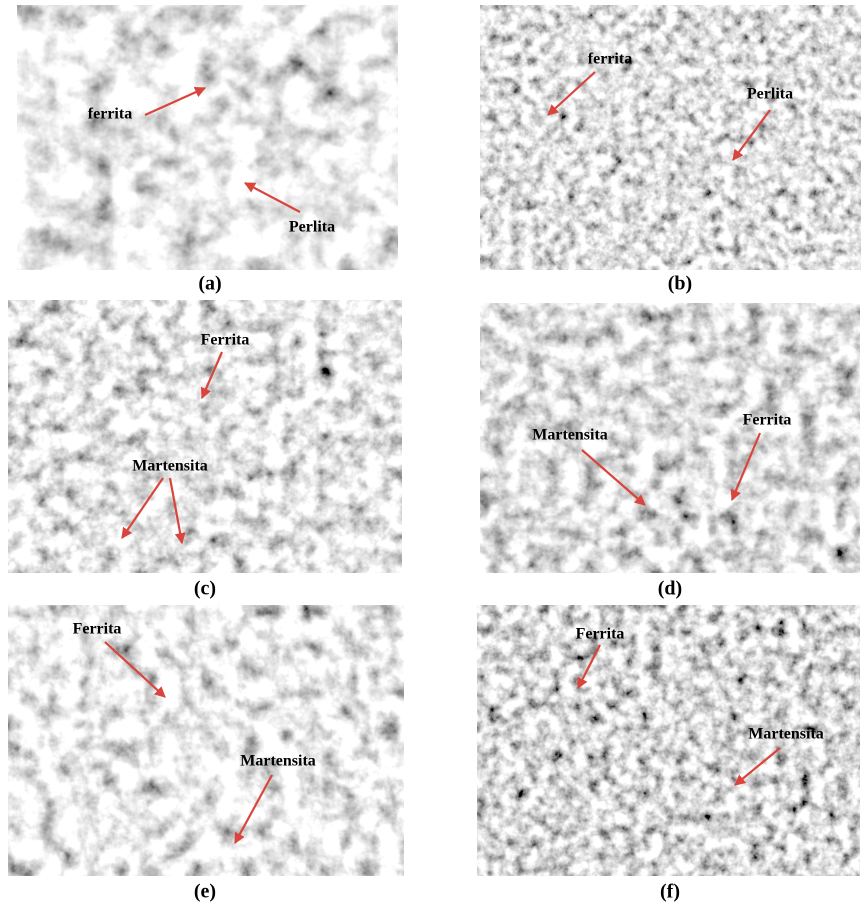  What do you see at coordinates (670, 589) in the screenshot?
I see `panel-caption: (d)` at bounding box center [670, 589].